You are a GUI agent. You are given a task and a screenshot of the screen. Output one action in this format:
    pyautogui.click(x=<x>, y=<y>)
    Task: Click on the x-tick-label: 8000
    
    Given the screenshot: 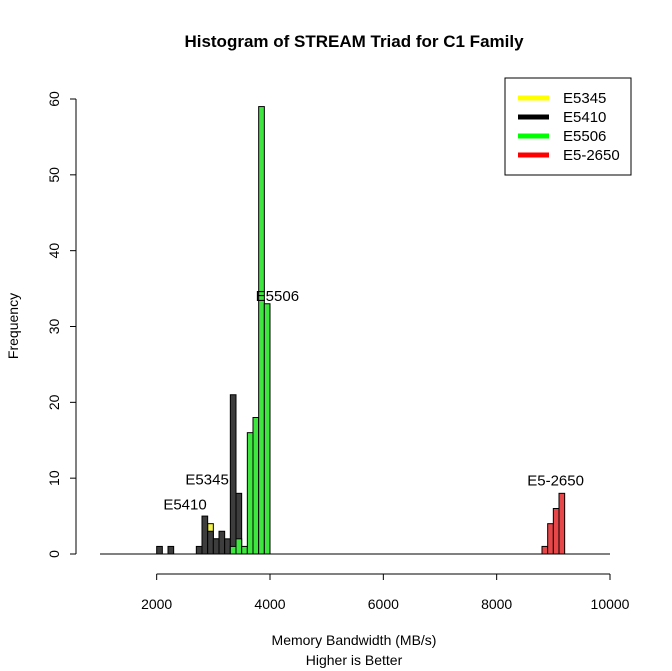 What is the action you would take?
    pyautogui.click(x=496, y=604)
    